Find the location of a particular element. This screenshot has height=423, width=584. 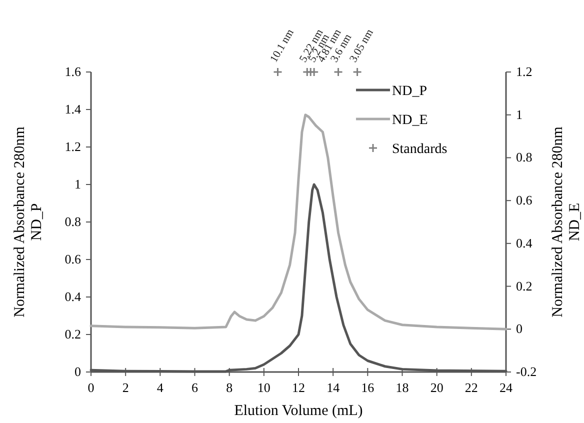

y2-tick-label: 0.4 is located at coordinates (524, 242).